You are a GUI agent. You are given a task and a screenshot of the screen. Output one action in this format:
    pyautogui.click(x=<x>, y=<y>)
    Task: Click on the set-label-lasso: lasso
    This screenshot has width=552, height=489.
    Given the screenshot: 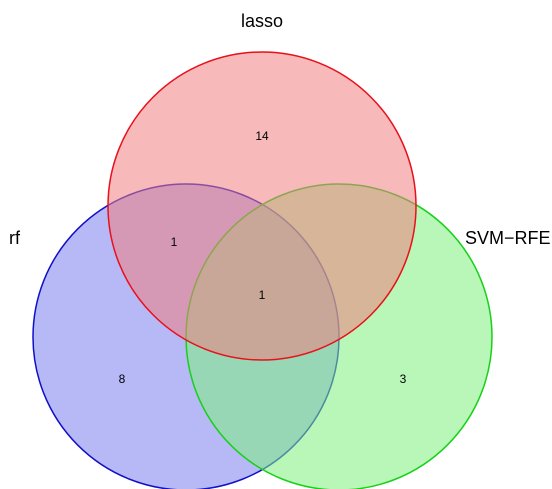 What is the action you would take?
    pyautogui.click(x=262, y=21)
    